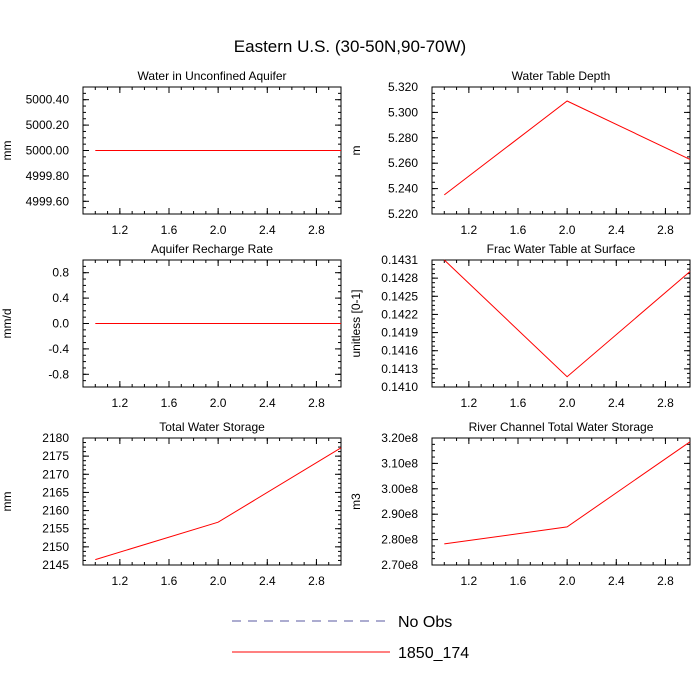  Describe the element at coordinates (561, 249) in the screenshot. I see `panel-title: Frac Water Table at Surface` at that location.